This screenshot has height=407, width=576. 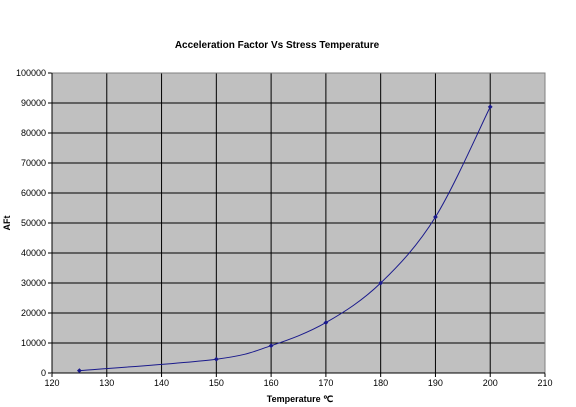 I want to click on x-tick-label: 150, so click(x=216, y=383).